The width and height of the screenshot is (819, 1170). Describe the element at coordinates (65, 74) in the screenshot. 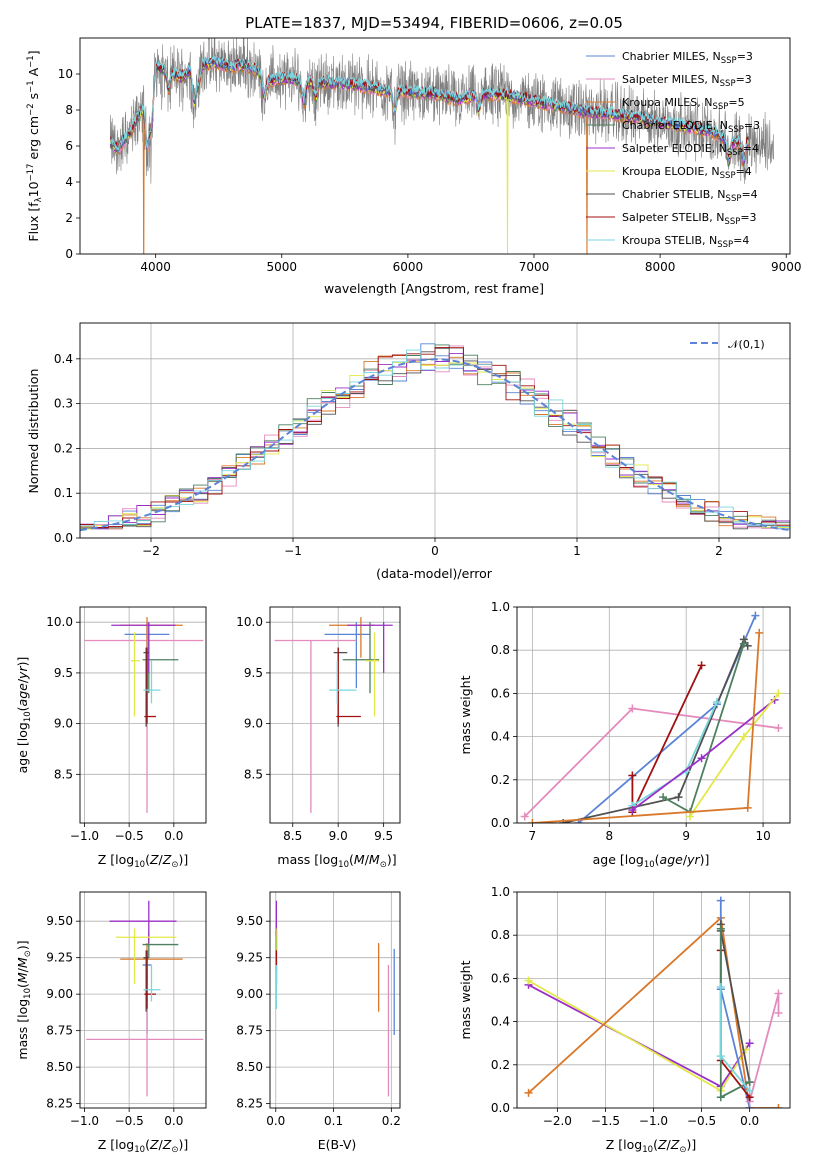

I see `y-tick-label: 10` at that location.